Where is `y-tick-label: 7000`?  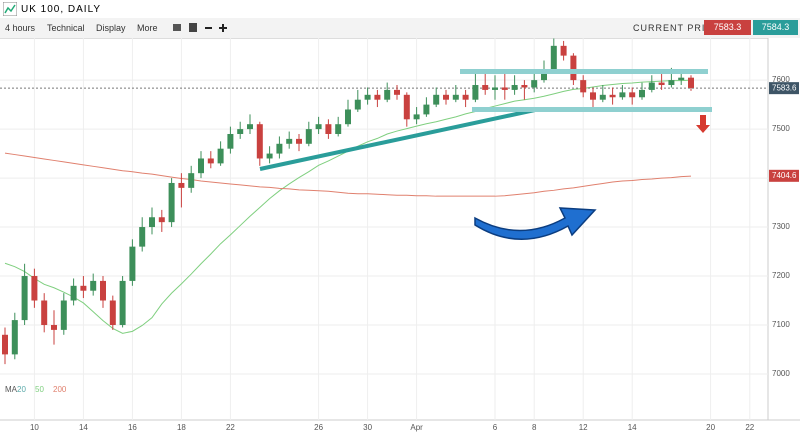 y-tick-label: 7000 is located at coordinates (781, 373).